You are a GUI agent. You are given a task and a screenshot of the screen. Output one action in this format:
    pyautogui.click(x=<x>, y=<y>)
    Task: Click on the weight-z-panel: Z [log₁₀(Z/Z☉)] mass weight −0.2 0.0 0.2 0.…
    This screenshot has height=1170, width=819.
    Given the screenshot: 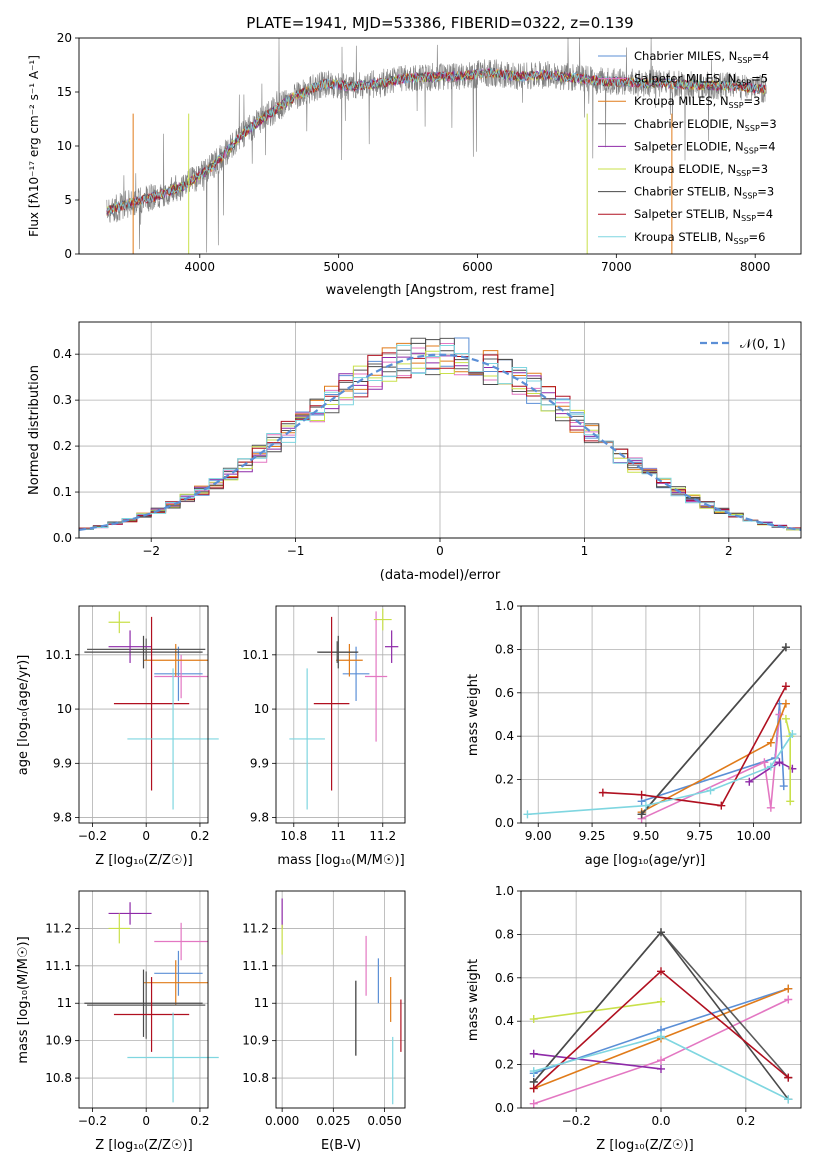 What is the action you would take?
    pyautogui.click(x=634, y=1018)
    